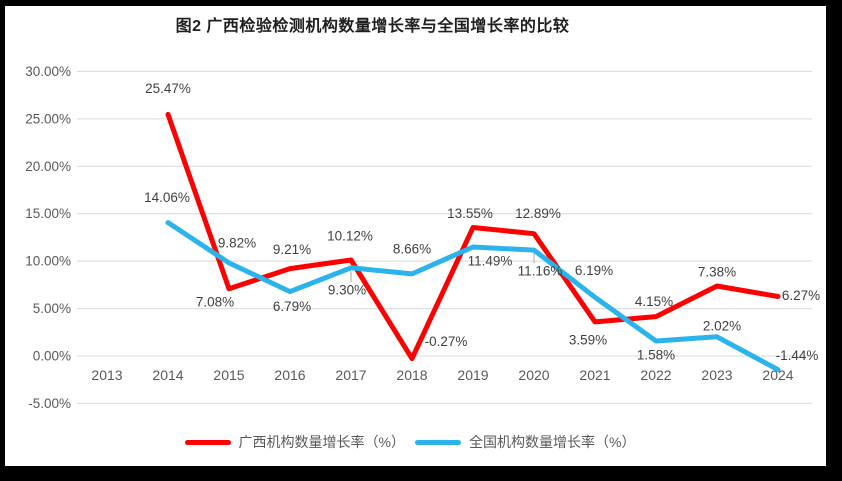 This screenshot has height=481, width=842. What do you see at coordinates (48, 213) in the screenshot?
I see `y-tick-label: 15.00%` at bounding box center [48, 213].